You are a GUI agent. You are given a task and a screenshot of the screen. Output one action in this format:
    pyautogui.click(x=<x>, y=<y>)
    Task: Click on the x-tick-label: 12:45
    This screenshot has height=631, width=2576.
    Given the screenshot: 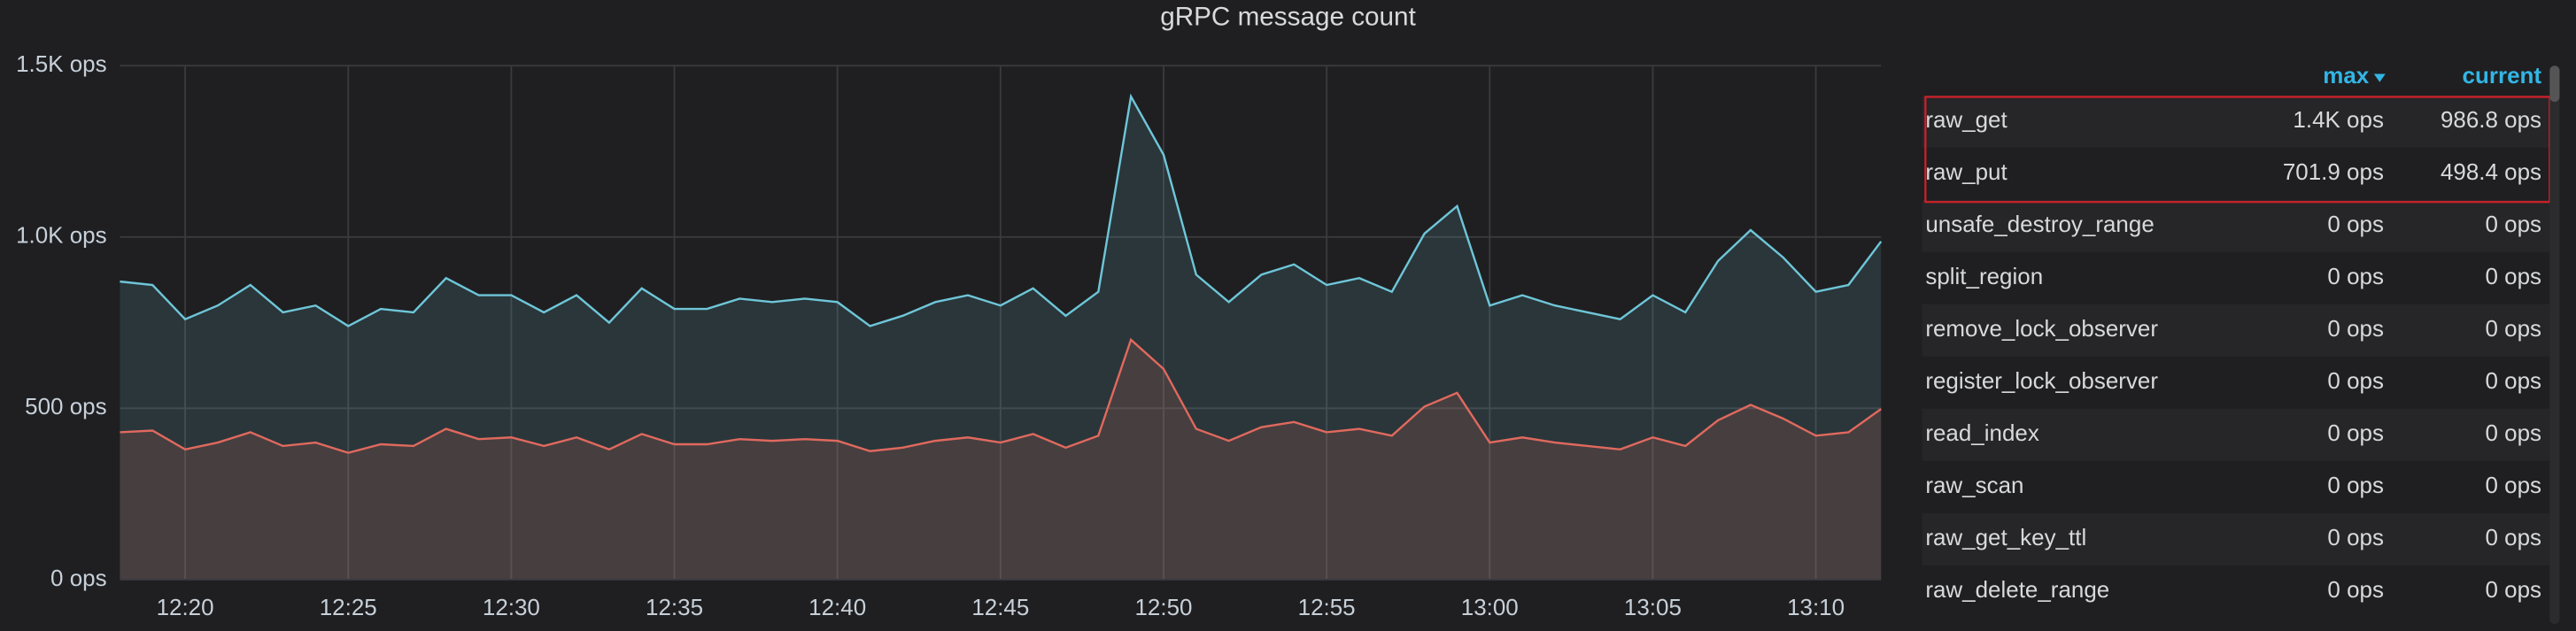 What is the action you would take?
    pyautogui.click(x=1000, y=607)
    